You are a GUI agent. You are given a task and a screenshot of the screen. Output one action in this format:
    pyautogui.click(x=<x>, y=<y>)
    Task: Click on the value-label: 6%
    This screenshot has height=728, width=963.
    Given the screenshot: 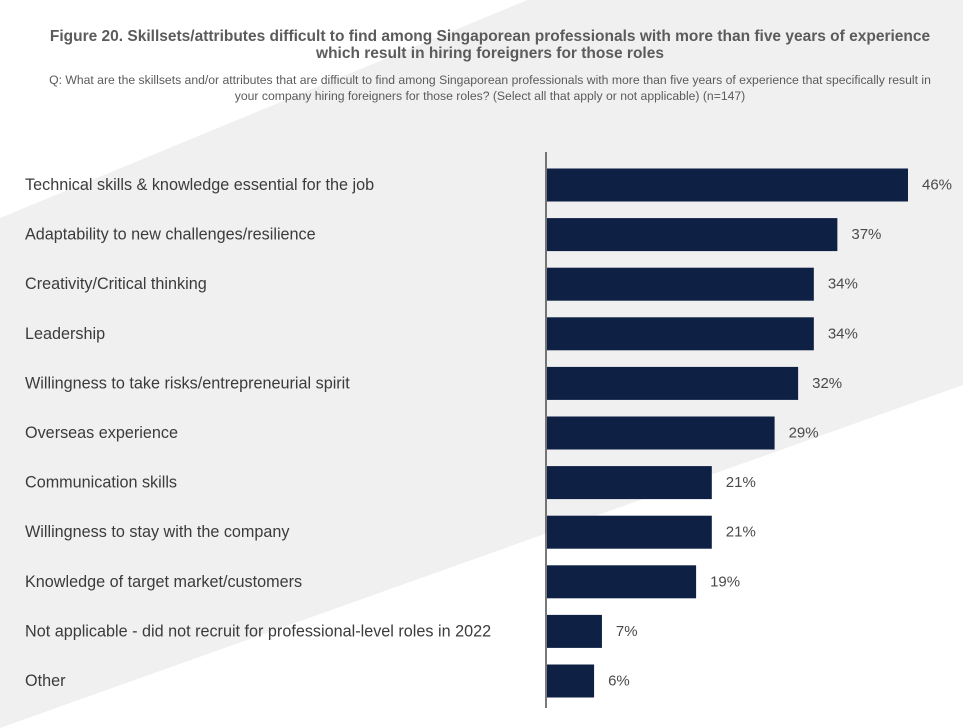 What is the action you would take?
    pyautogui.click(x=619, y=681)
    